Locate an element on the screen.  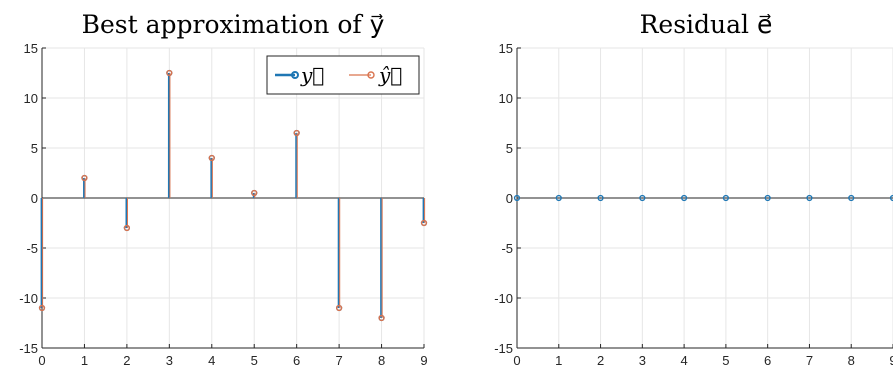
left-xtick-label-9: 9 is located at coordinates (423, 360).